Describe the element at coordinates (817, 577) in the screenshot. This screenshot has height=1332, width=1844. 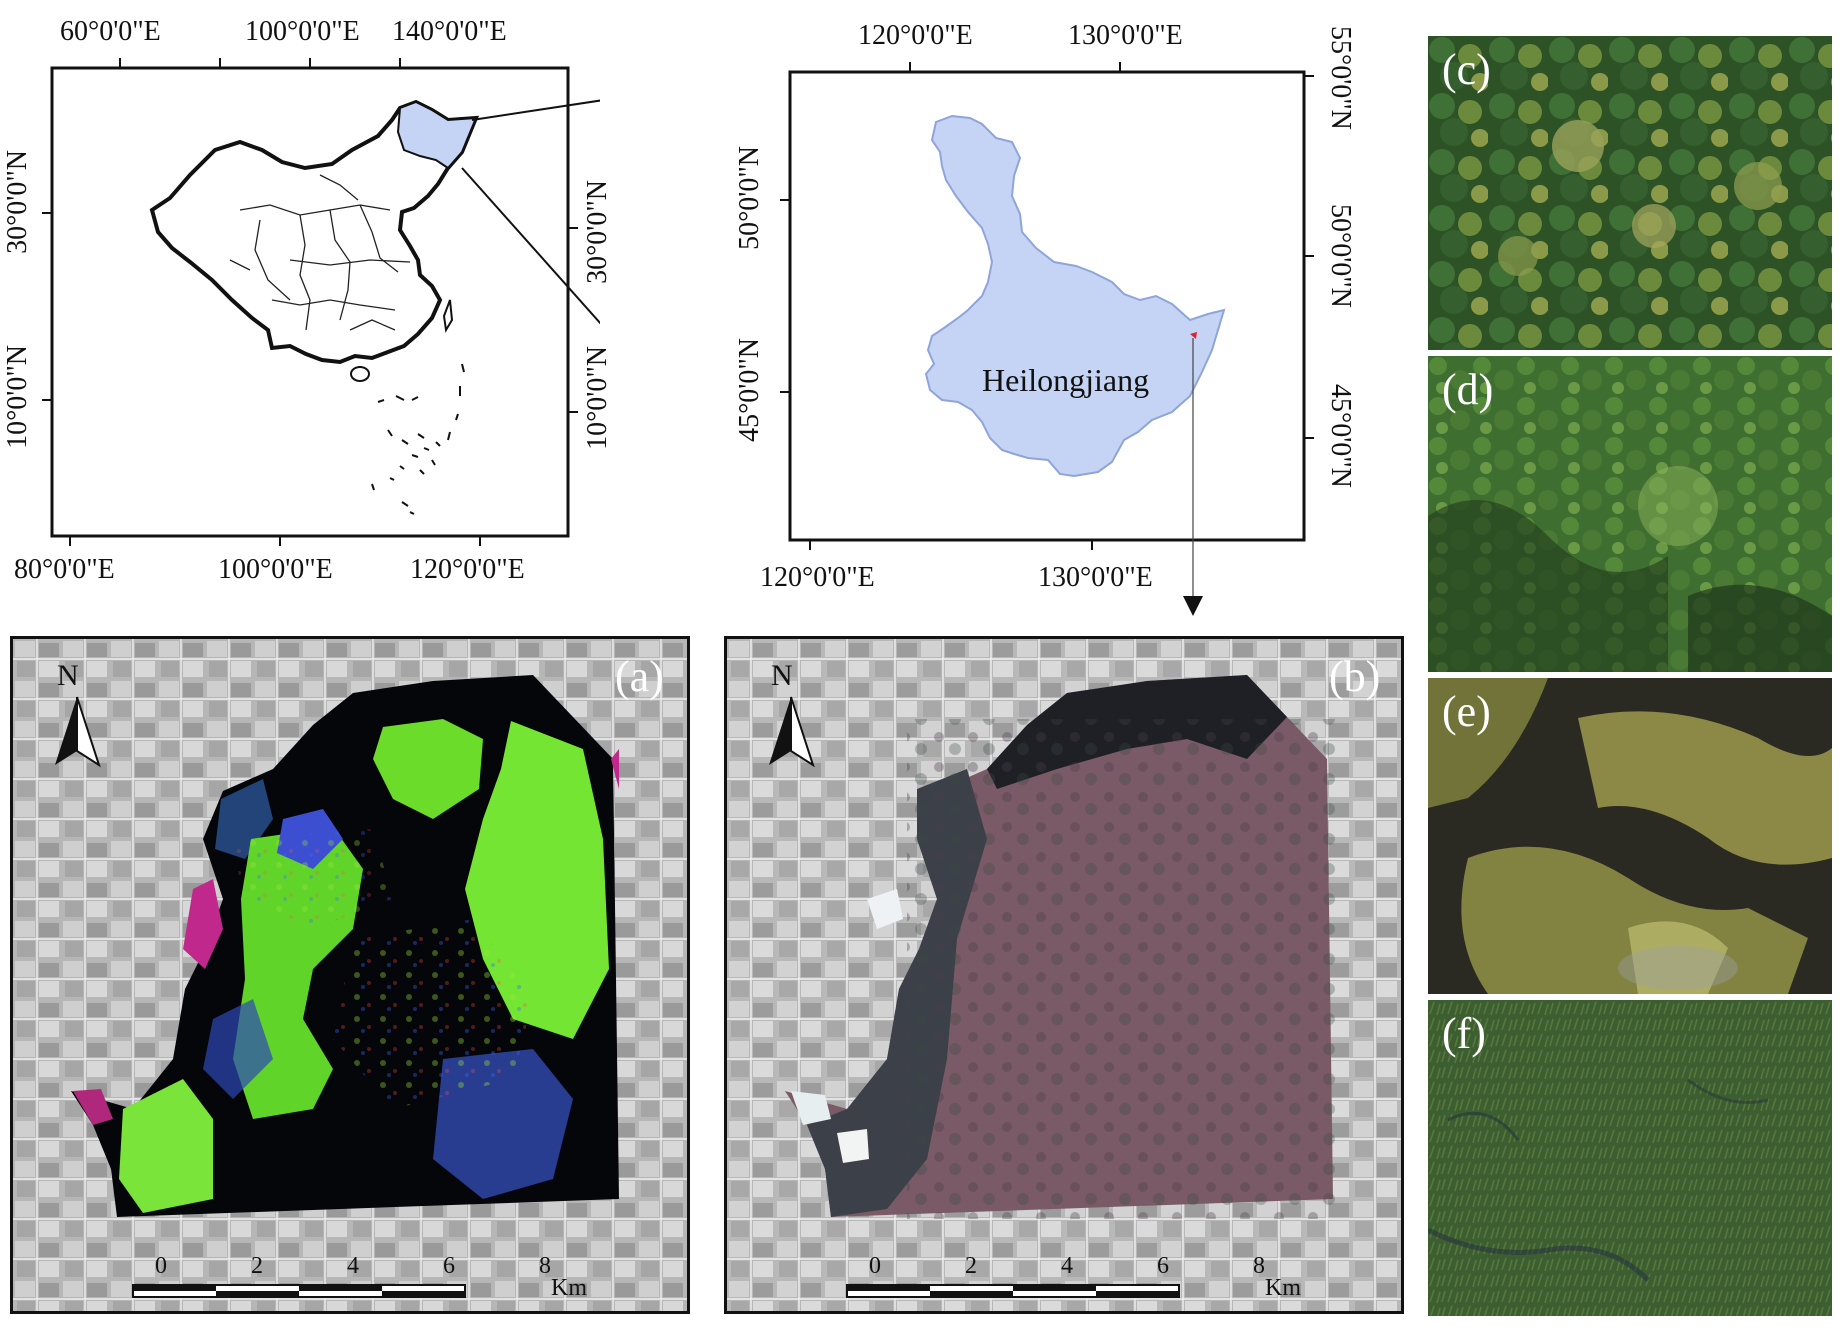
I see `hlj-bottom-axis-label: 120°0'0"E` at that location.